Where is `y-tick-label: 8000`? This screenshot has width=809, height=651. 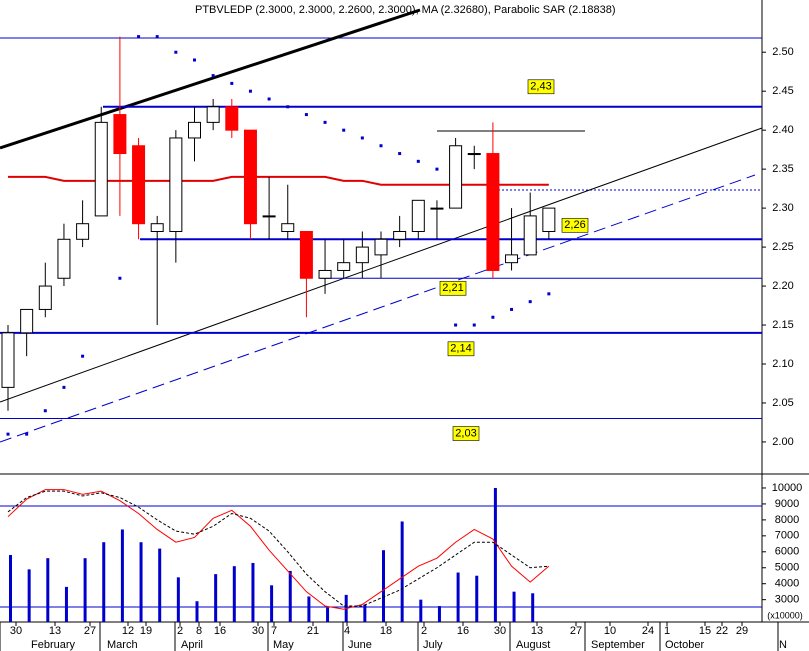
y-tick-label: 8000 is located at coordinates (787, 520).